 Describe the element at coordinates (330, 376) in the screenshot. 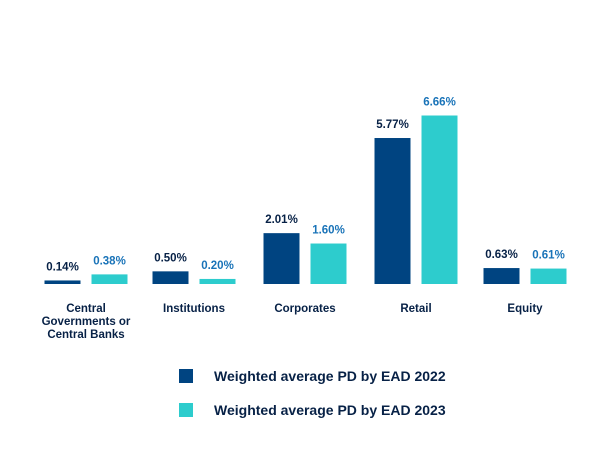

I see `legend-label-2022: Weighted average PD by EAD 2022` at that location.